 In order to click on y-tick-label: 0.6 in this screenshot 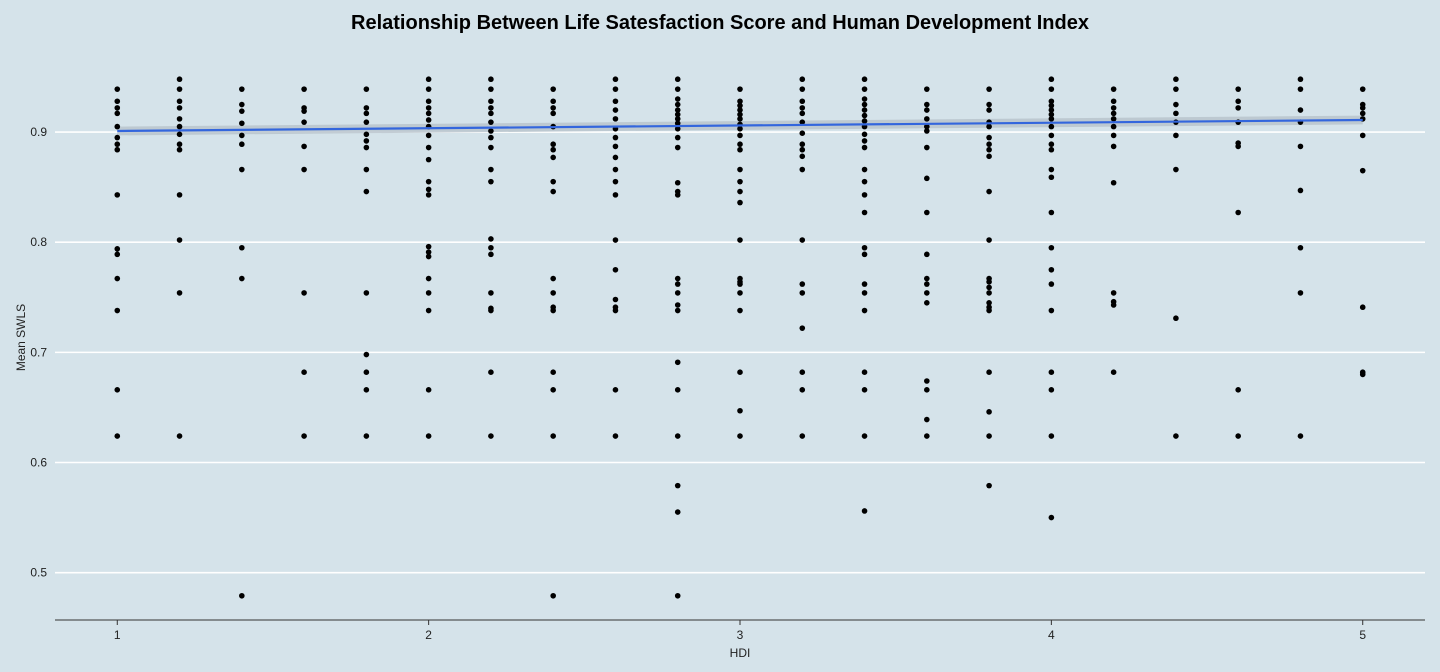, I will do `click(38, 463)`.